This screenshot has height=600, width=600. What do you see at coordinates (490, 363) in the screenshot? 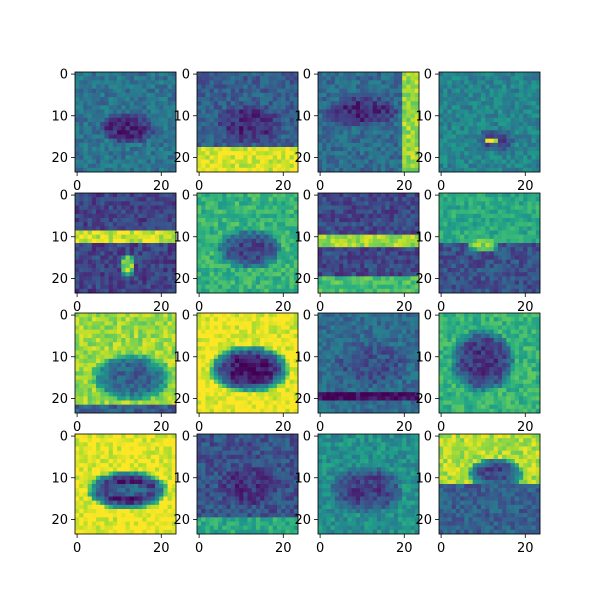
I see `panel-12-image` at bounding box center [490, 363].